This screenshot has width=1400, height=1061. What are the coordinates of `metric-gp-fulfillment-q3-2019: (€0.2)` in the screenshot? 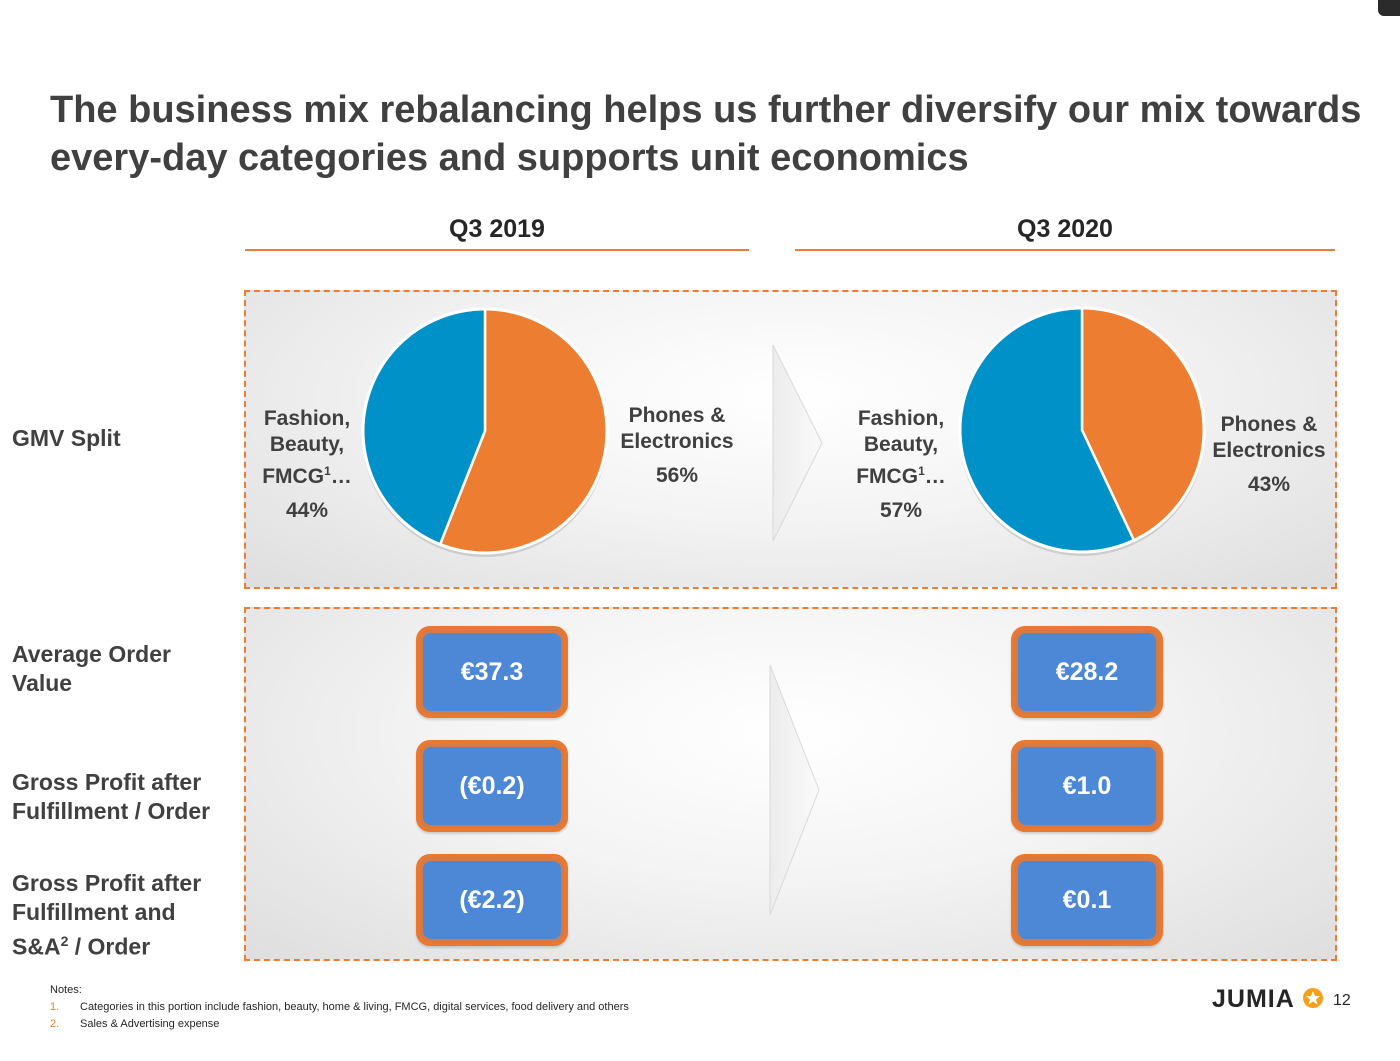 It's located at (492, 786).